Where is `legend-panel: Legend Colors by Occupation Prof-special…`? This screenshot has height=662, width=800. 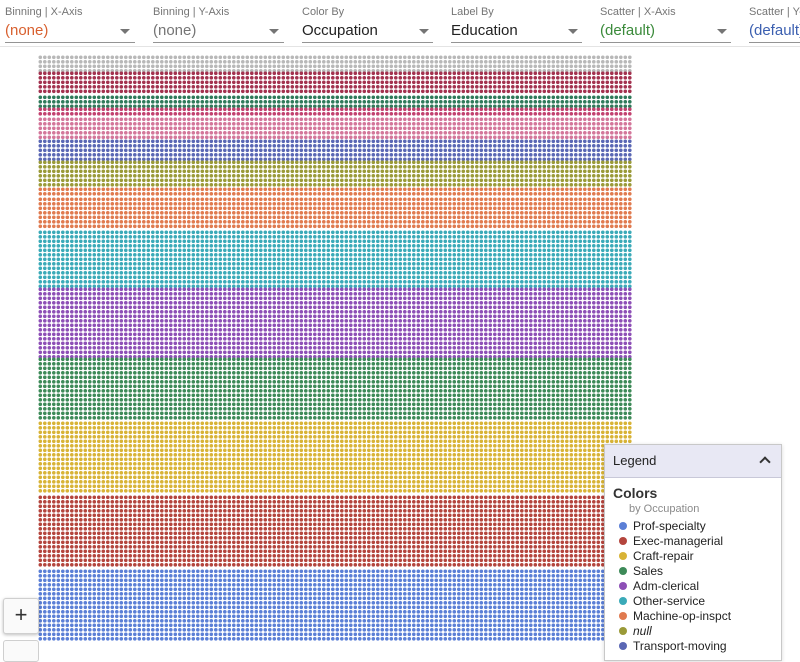 legend-panel: Legend Colors by Occupation Prof-special… is located at coordinates (693, 552).